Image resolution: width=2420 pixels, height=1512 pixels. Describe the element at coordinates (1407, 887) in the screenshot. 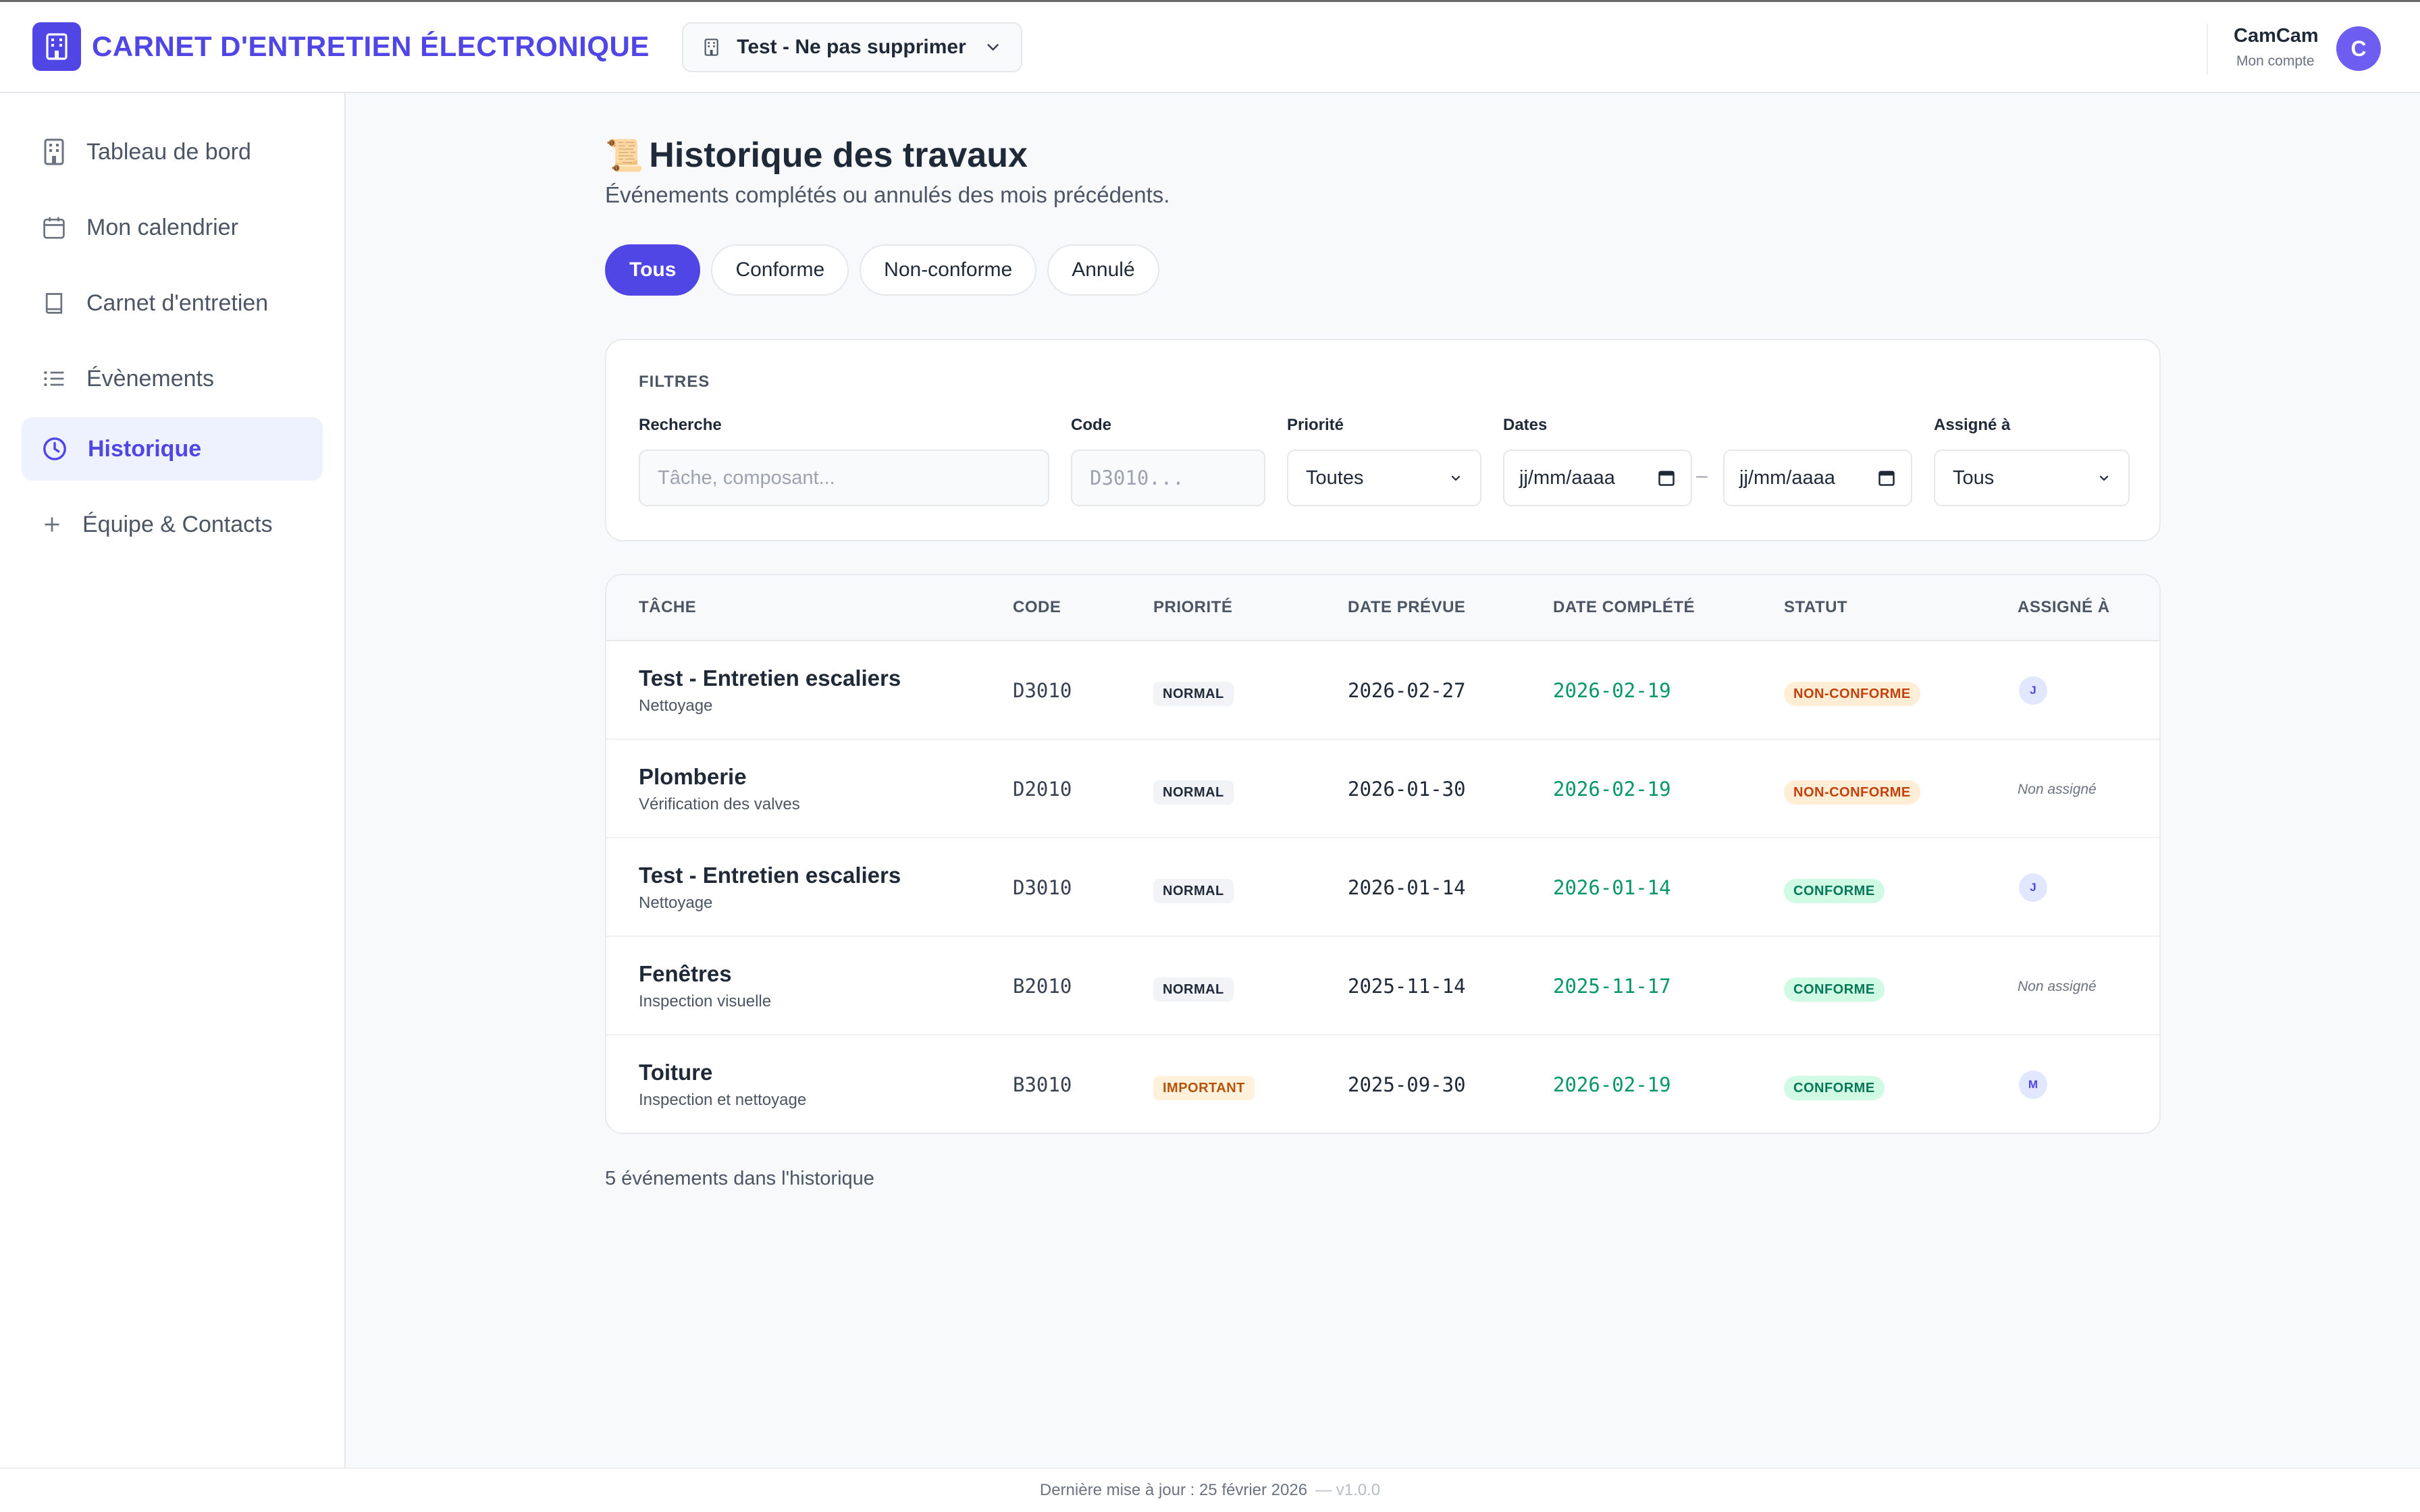

I see `due-date: 2026-01-14` at that location.